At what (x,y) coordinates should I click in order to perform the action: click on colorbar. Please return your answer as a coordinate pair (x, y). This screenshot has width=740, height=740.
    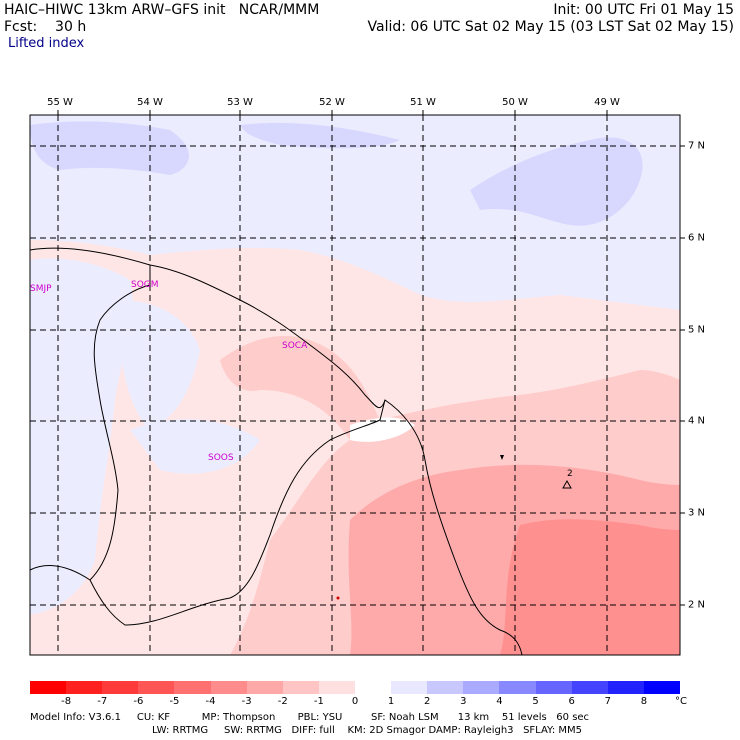
    Looking at the image, I should click on (355, 687).